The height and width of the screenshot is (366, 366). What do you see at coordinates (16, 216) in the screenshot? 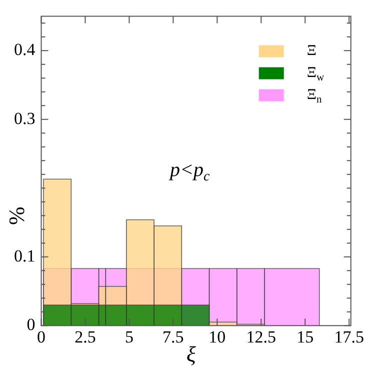
I see `y-axis-title: %` at bounding box center [16, 216].